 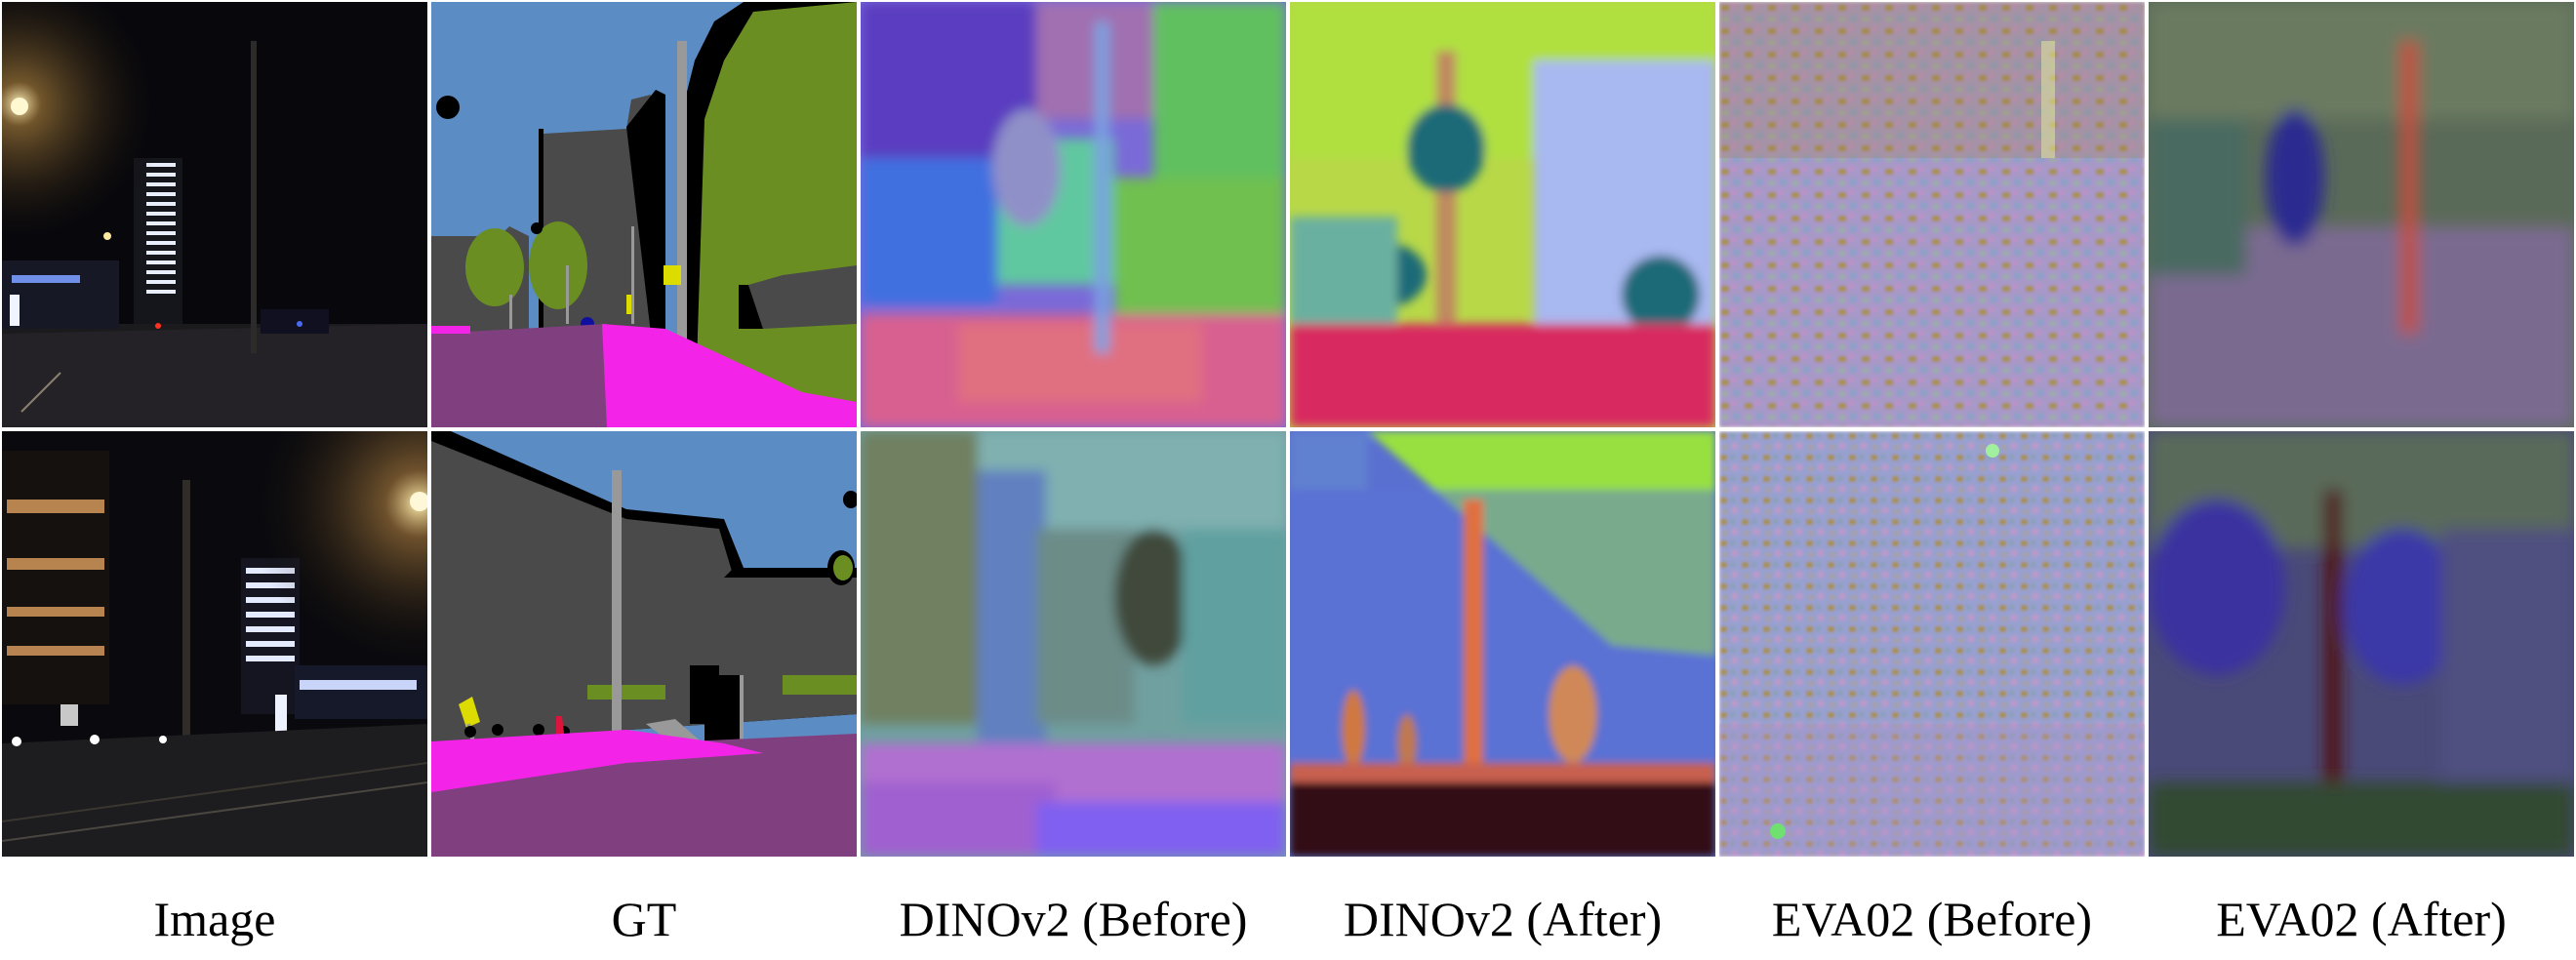 I want to click on row1-gt, so click(x=644, y=214).